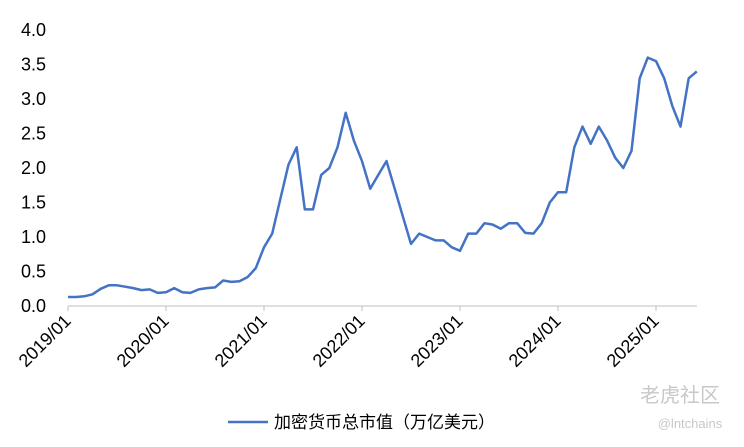 This screenshot has width=744, height=447. I want to click on y-tick-label: 4.0, so click(33, 30).